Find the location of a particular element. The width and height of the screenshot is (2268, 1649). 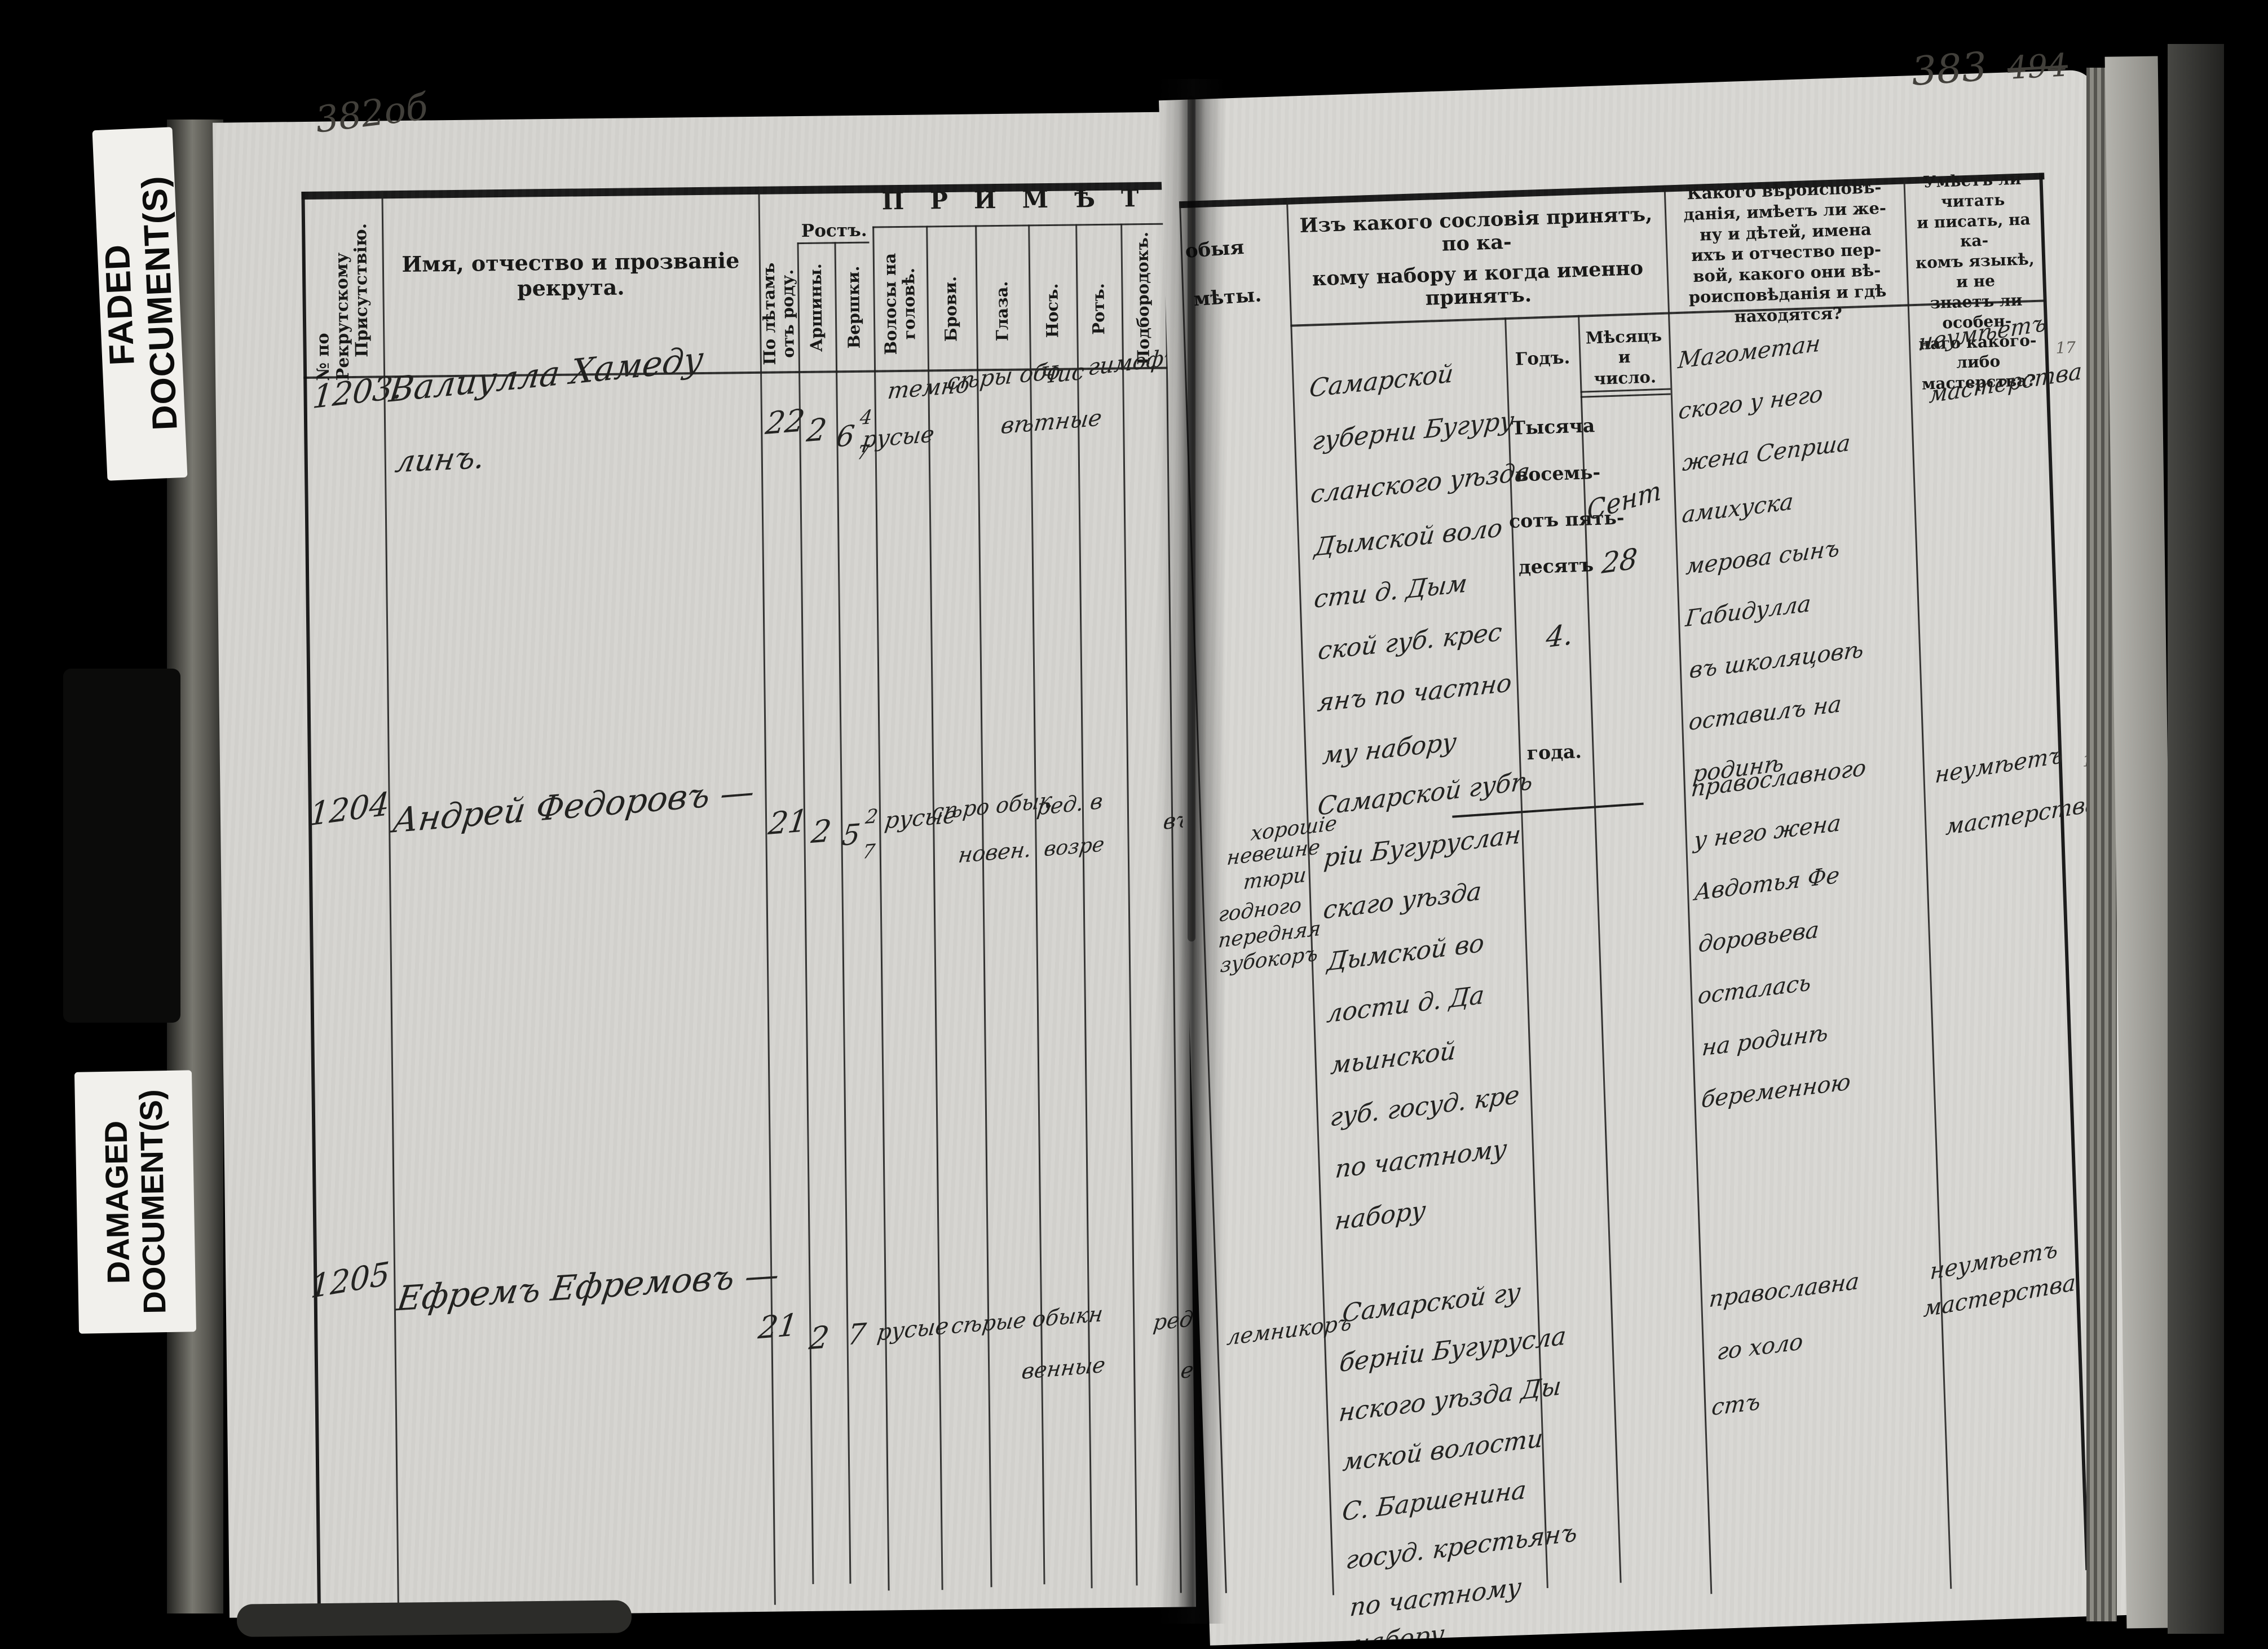

handwriting-stamp: неумѣетъ is located at coordinates (1999, 765).